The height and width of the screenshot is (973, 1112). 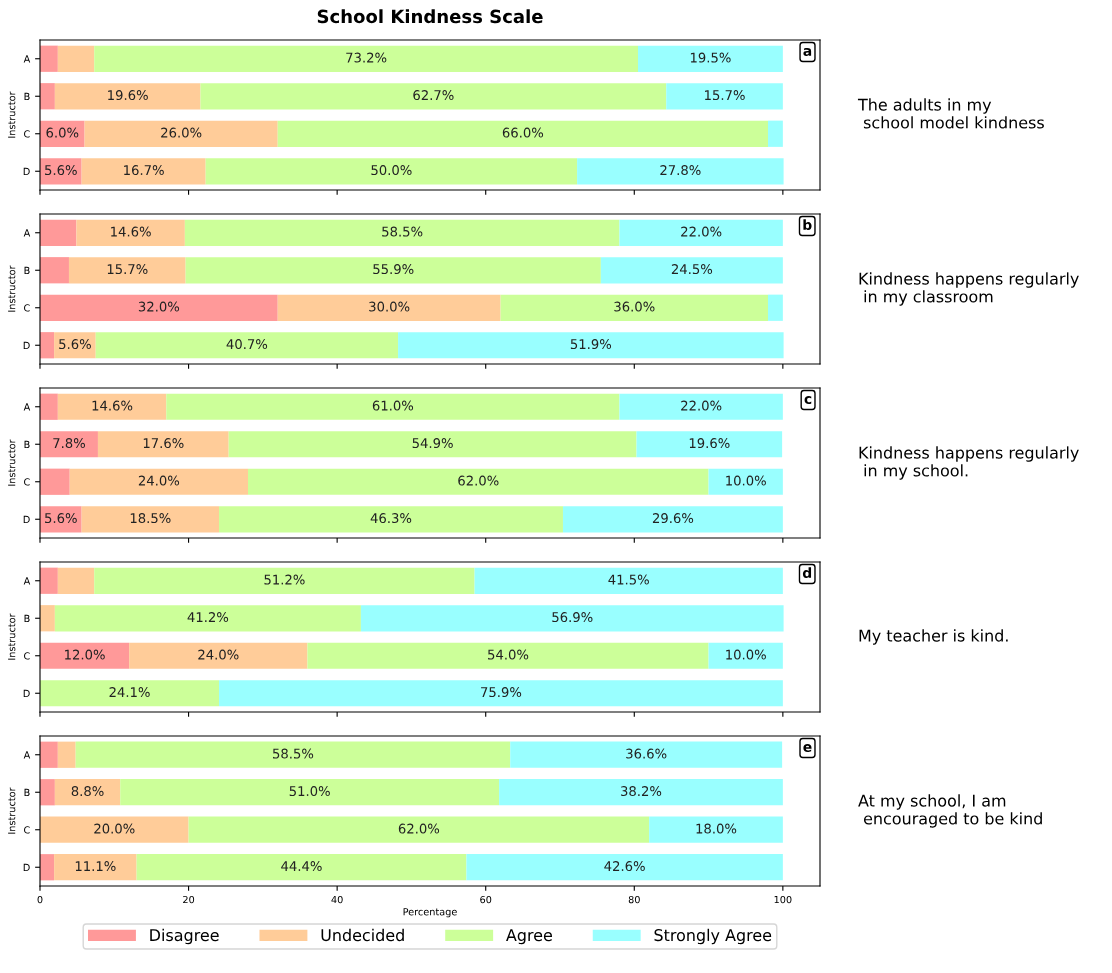 I want to click on annotation: e, so click(x=807, y=748).